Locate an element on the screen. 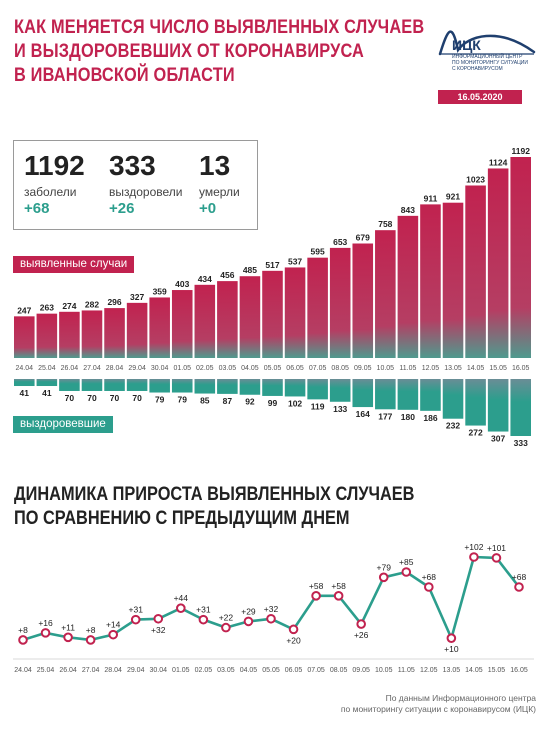  date-tick-label: 13.05 is located at coordinates (452, 670).